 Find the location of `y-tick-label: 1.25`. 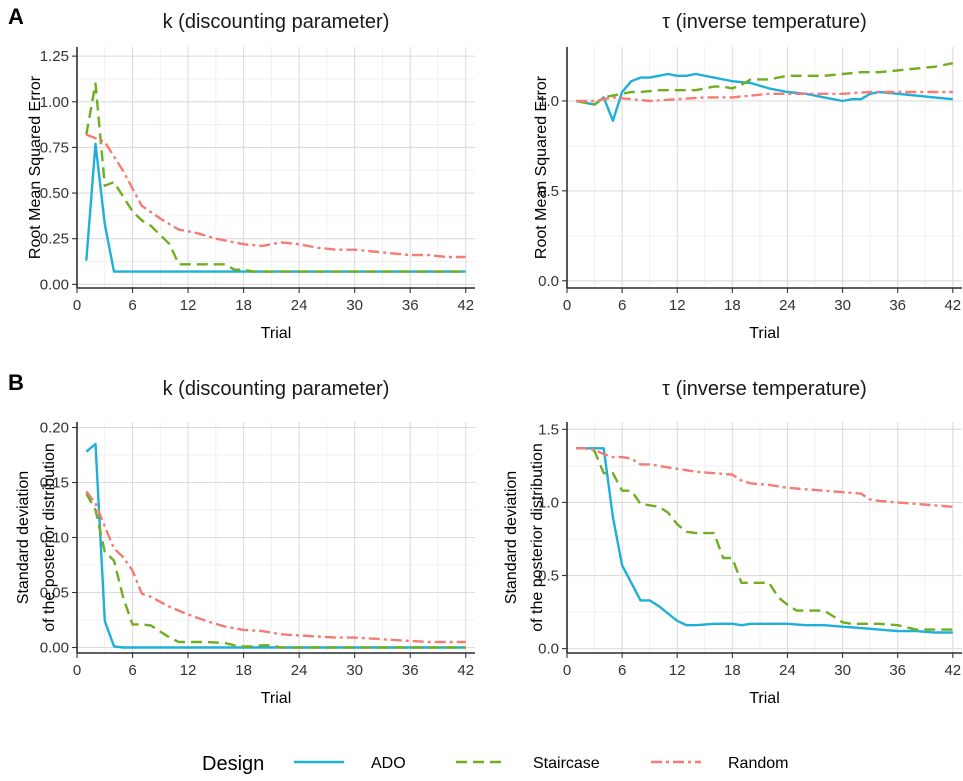

y-tick-label: 1.25 is located at coordinates (54, 56).